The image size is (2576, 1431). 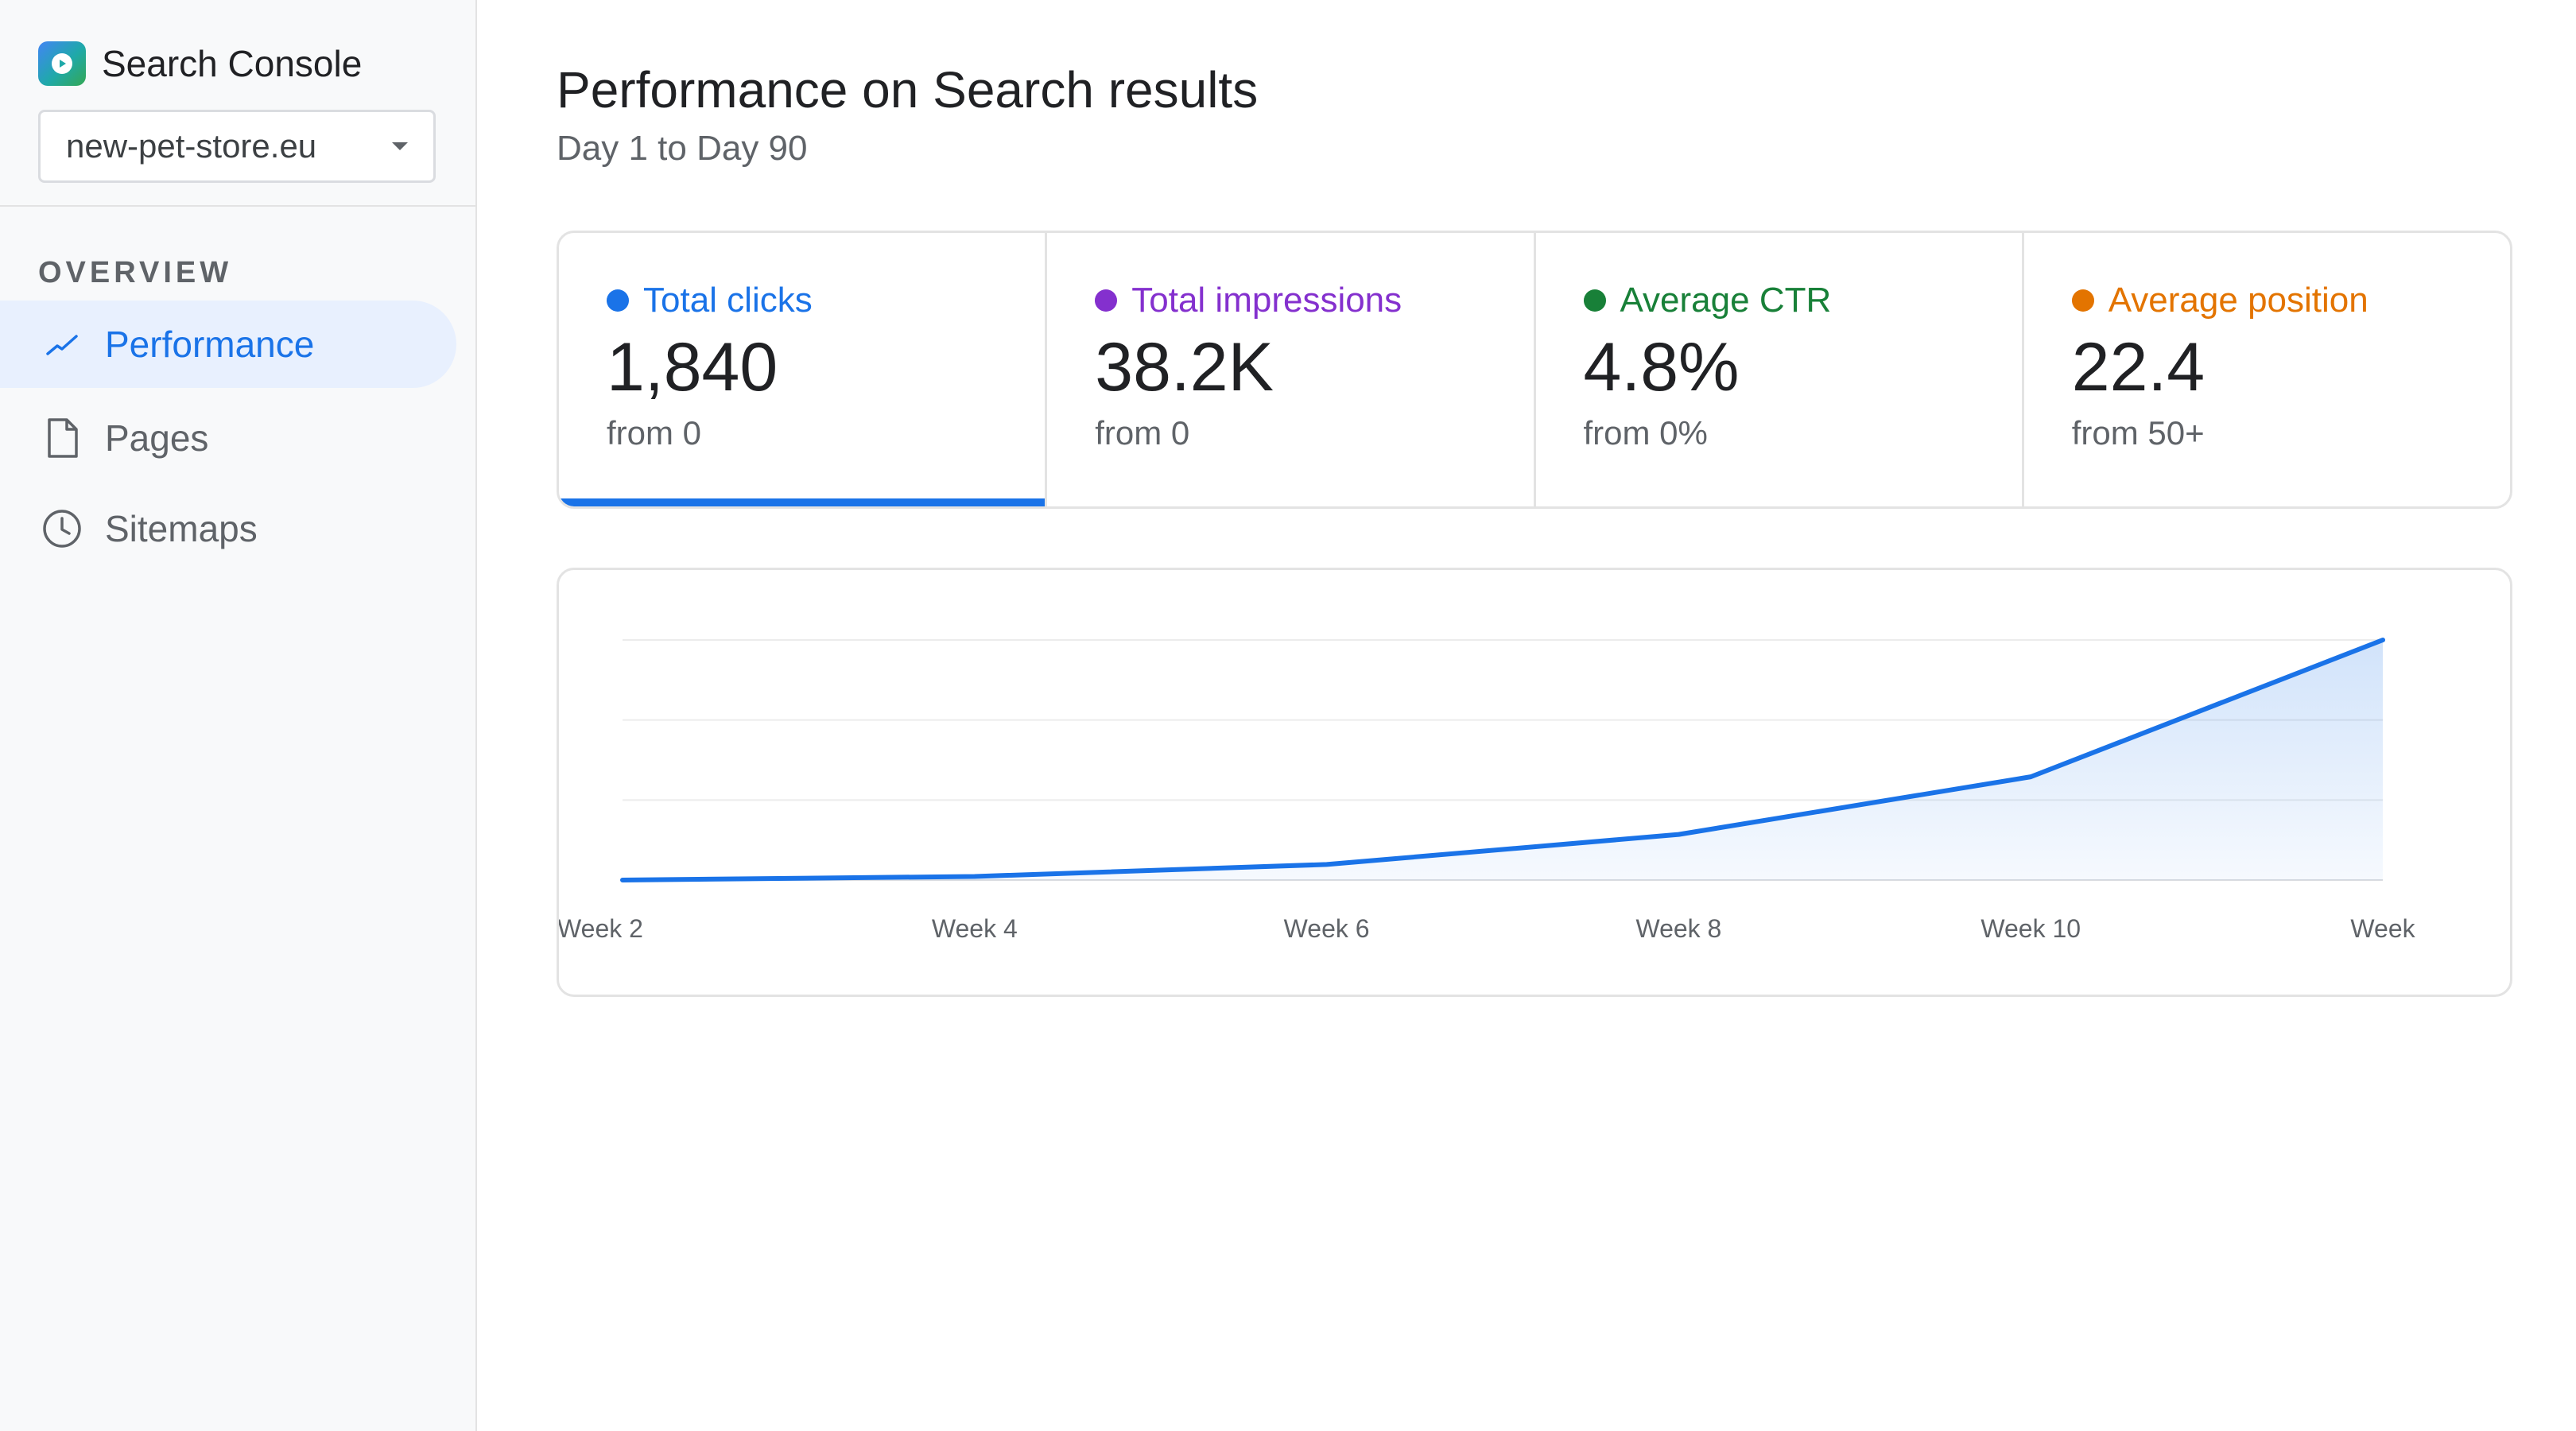 I want to click on metric-value: 22.4, so click(x=2138, y=367).